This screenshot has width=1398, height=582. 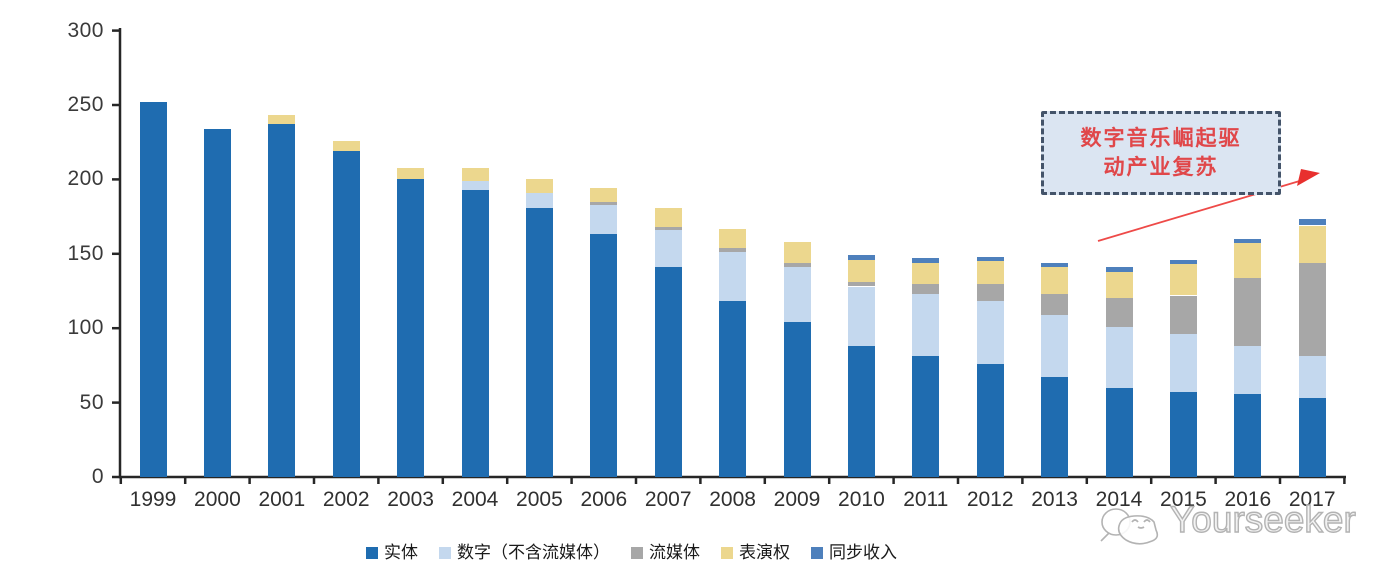 What do you see at coordinates (1183, 499) in the screenshot?
I see `x-tick-label: 2015` at bounding box center [1183, 499].